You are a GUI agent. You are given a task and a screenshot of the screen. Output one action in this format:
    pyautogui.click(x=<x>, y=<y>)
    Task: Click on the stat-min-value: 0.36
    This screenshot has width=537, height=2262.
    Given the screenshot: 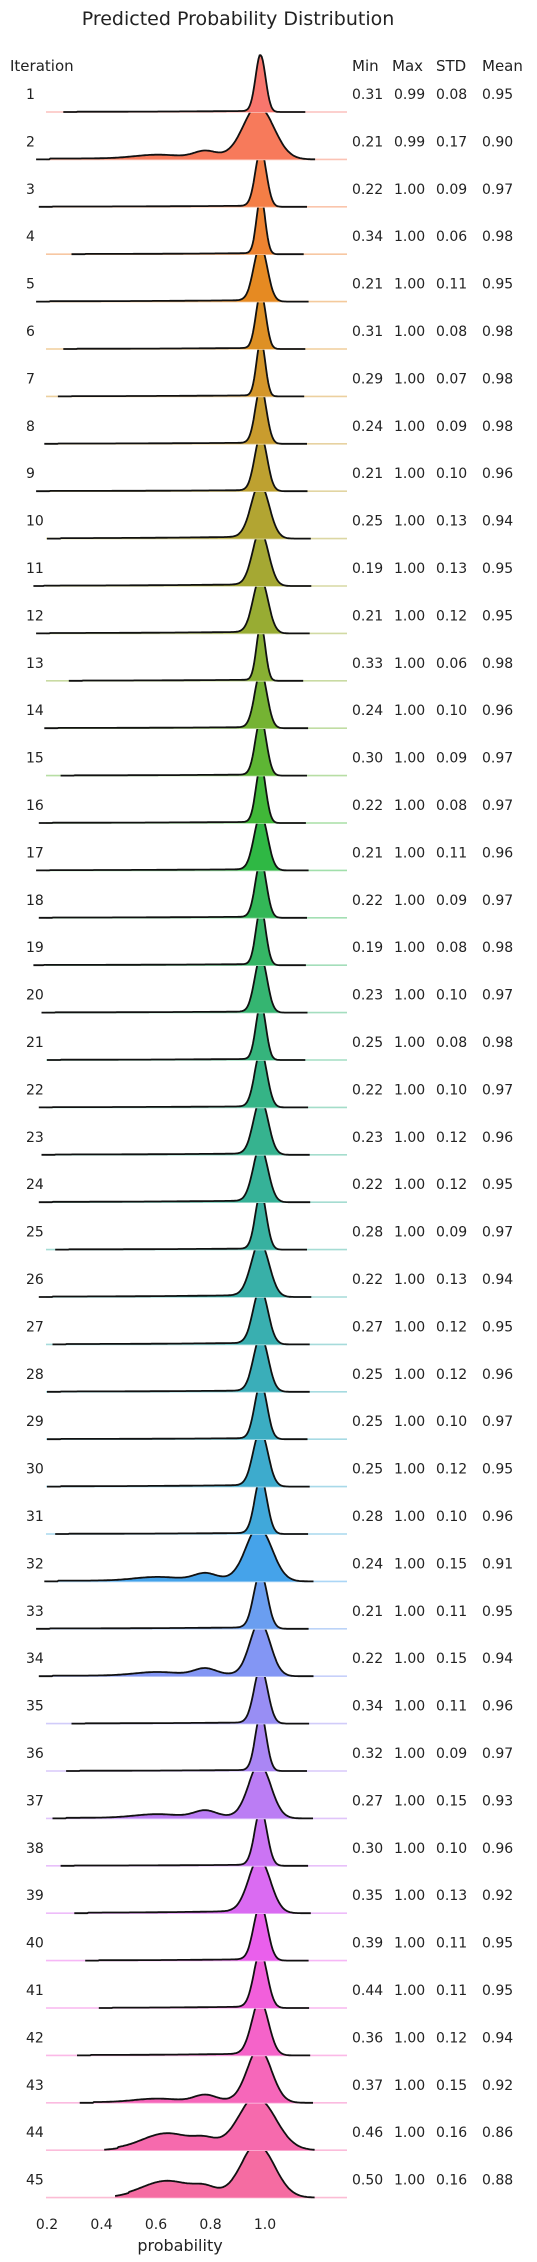 What is the action you would take?
    pyautogui.click(x=367, y=2038)
    